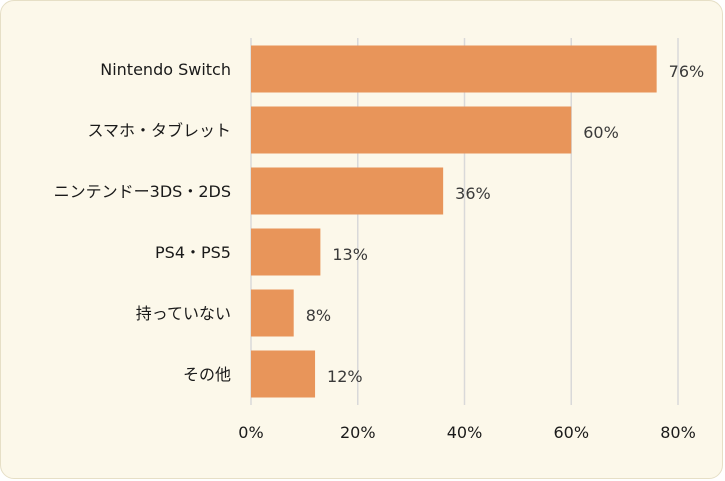 The height and width of the screenshot is (481, 725). Describe the element at coordinates (571, 432) in the screenshot. I see `x-tick-label: 60%` at that location.